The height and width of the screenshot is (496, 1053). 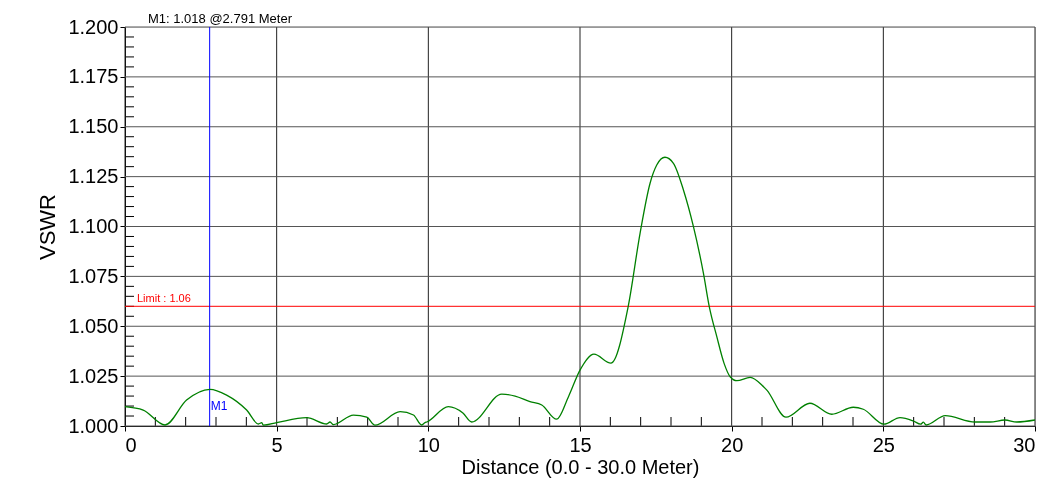 What do you see at coordinates (219, 406) in the screenshot?
I see `ref-line-label: M1` at bounding box center [219, 406].